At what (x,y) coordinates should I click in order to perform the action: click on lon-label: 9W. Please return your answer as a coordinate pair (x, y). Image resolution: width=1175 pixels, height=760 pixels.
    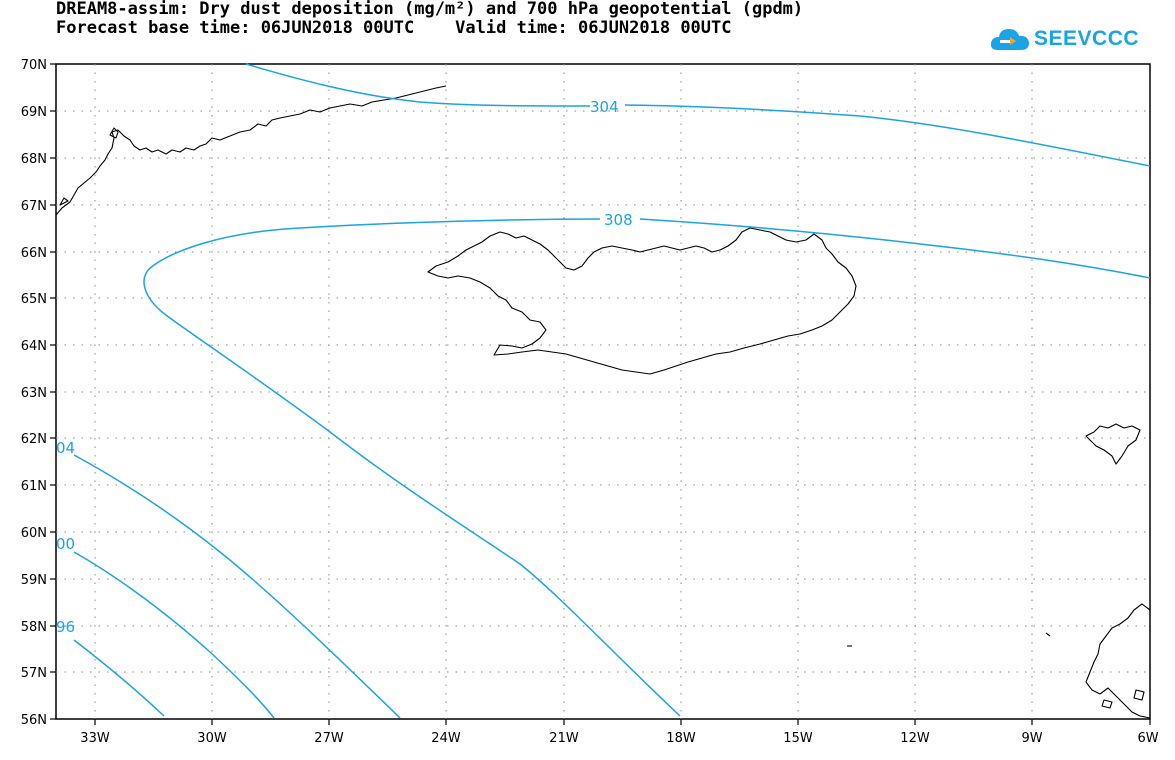
    Looking at the image, I should click on (1031, 738).